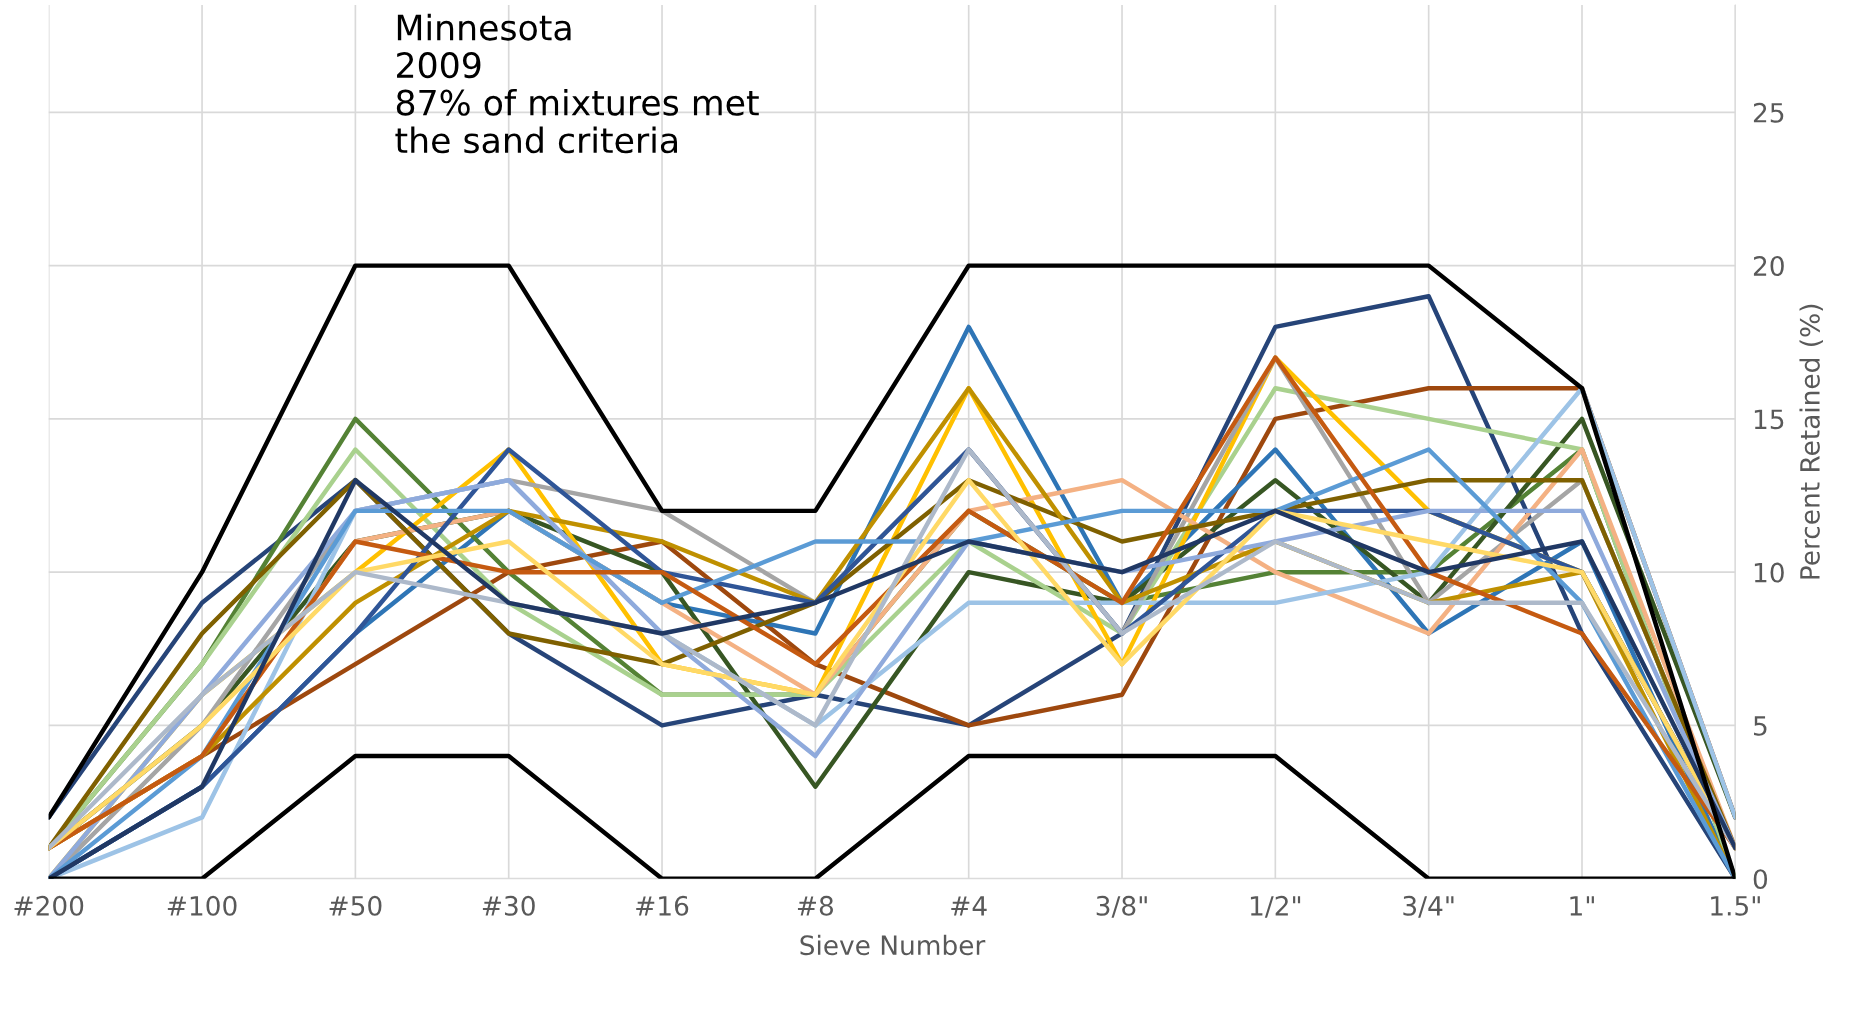 Image resolution: width=1874 pixels, height=1010 pixels. Describe the element at coordinates (202, 905) in the screenshot. I see `x-tick-label: #100` at that location.